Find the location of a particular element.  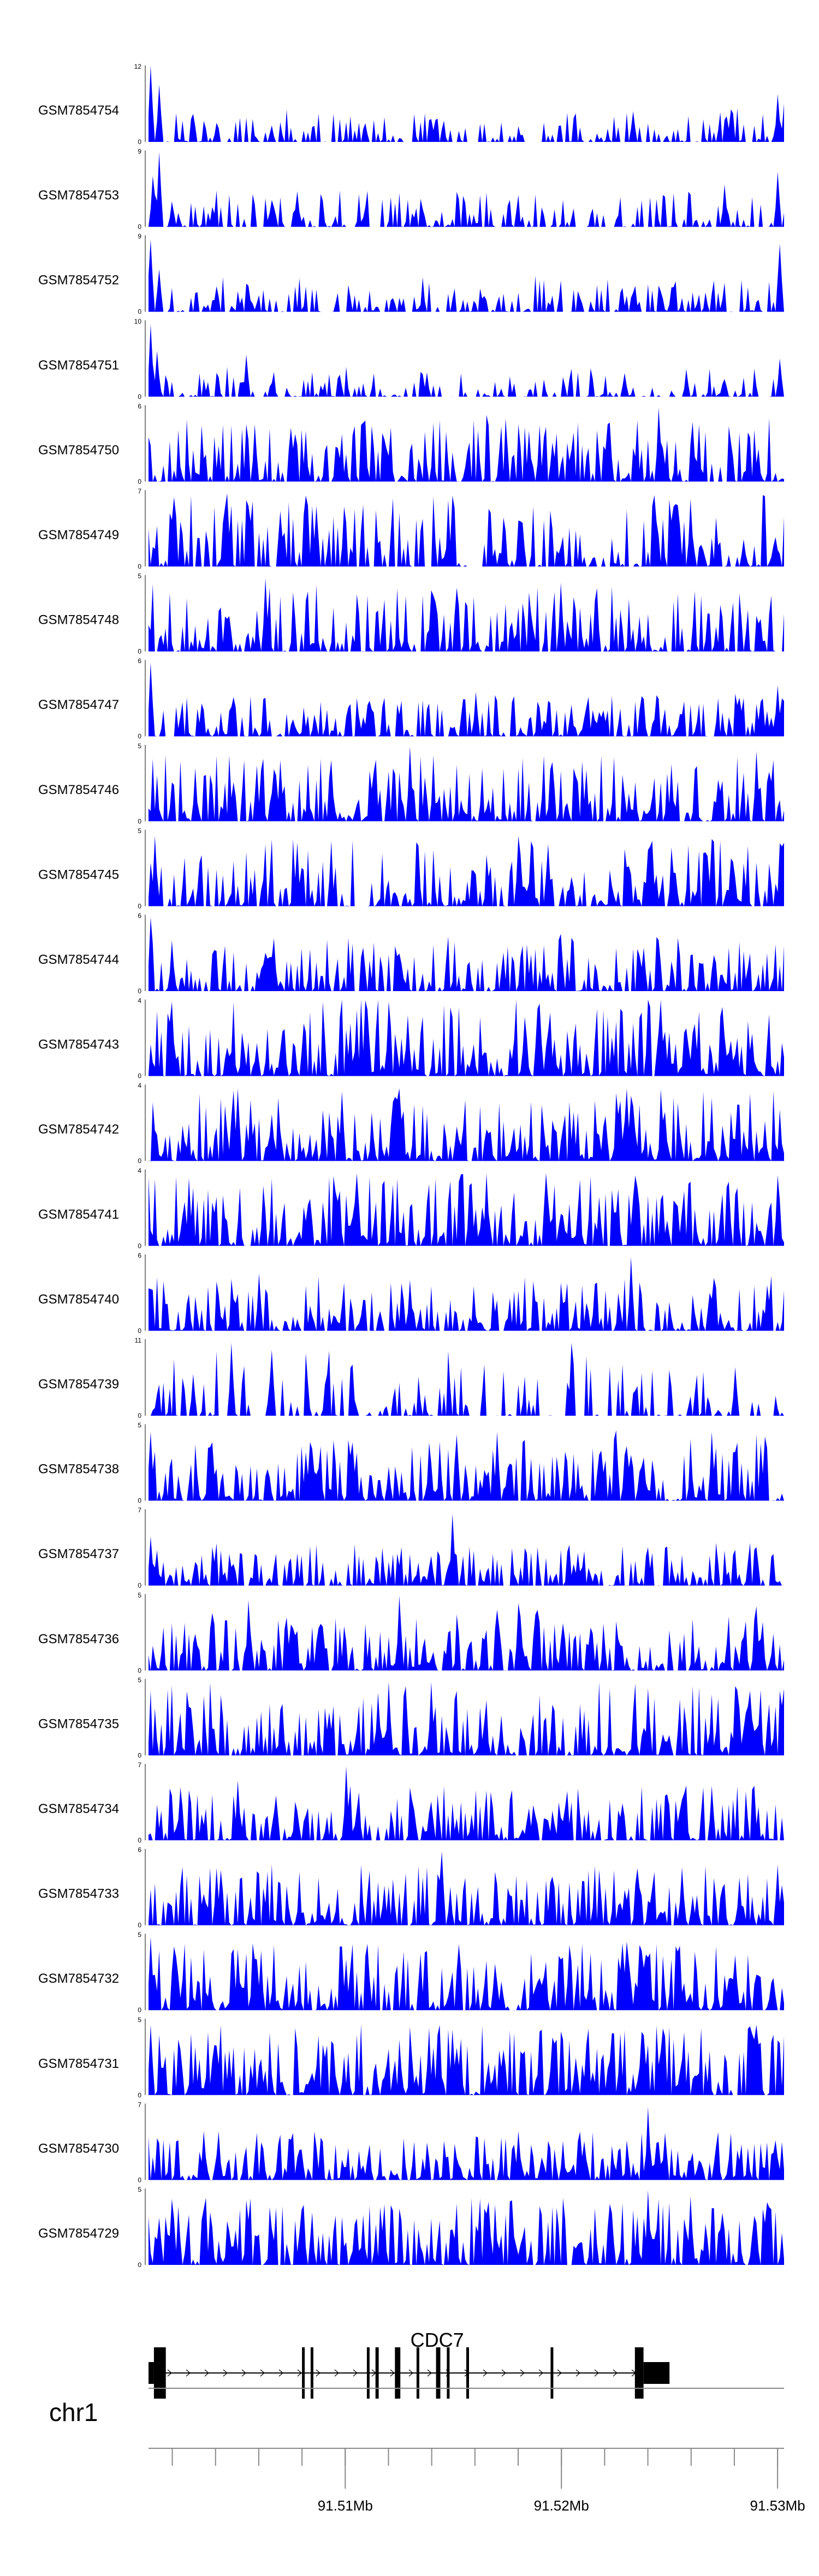

genome-axis-ticks is located at coordinates (475, 2468).